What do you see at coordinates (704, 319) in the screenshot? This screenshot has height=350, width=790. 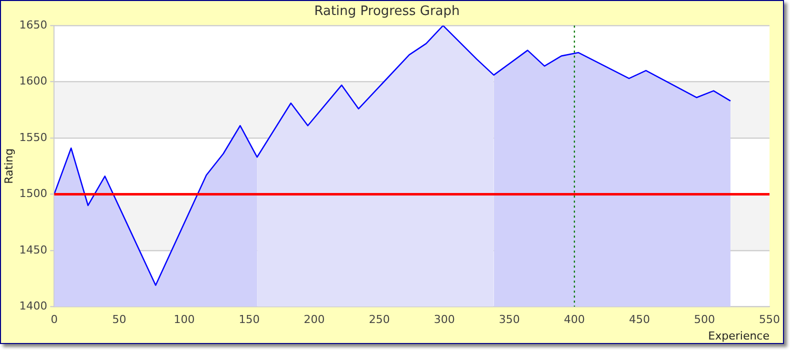 I see `x-tick-label: 500` at bounding box center [704, 319].